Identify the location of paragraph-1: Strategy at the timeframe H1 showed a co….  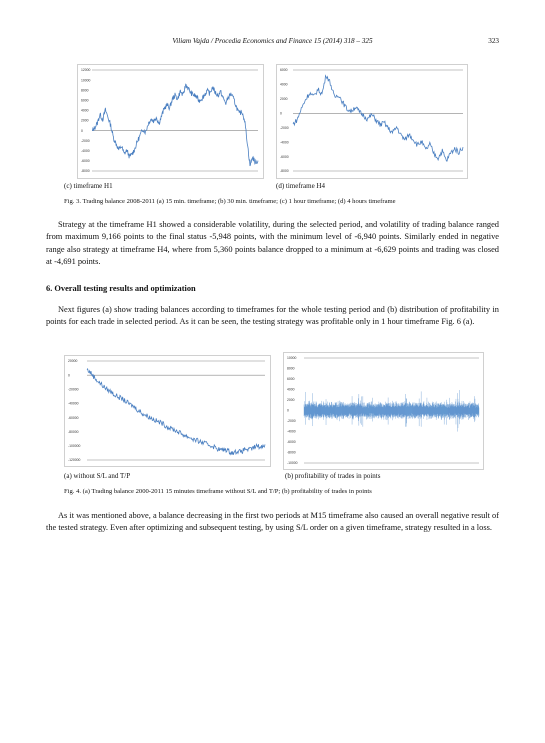
(272, 243).